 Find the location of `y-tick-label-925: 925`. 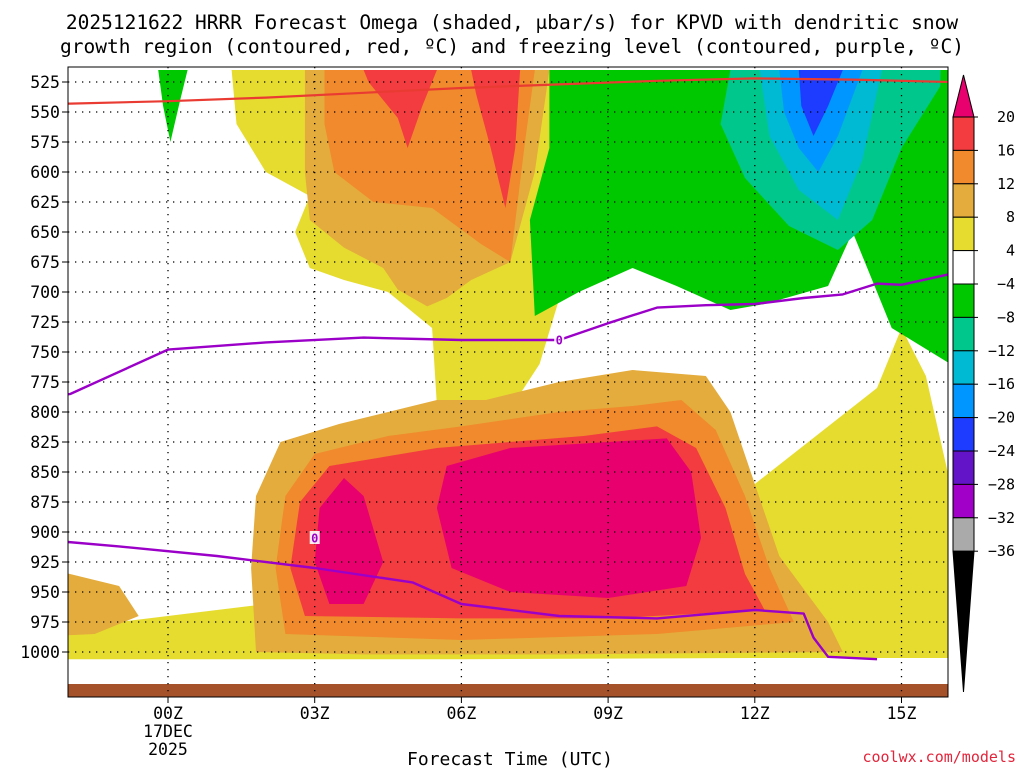

y-tick-label-925: 925 is located at coordinates (45, 562).